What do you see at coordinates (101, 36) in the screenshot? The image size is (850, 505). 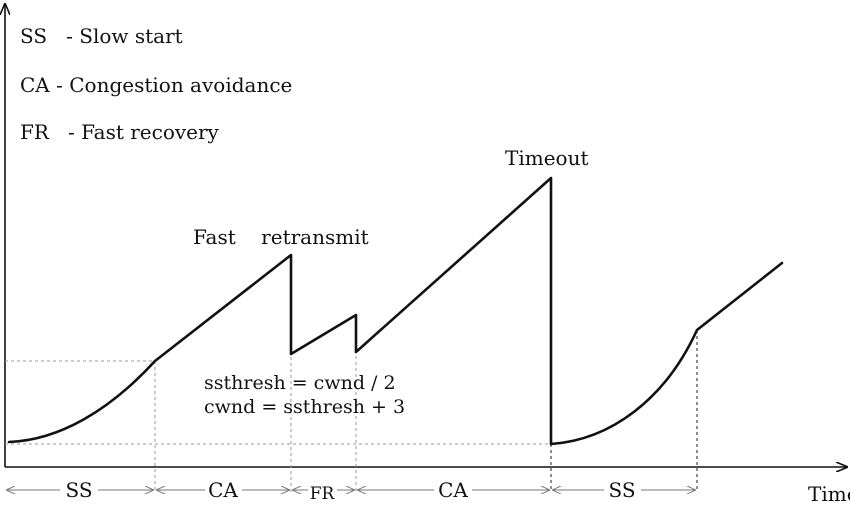 I see `legend-ss: SS - Slow start` at bounding box center [101, 36].